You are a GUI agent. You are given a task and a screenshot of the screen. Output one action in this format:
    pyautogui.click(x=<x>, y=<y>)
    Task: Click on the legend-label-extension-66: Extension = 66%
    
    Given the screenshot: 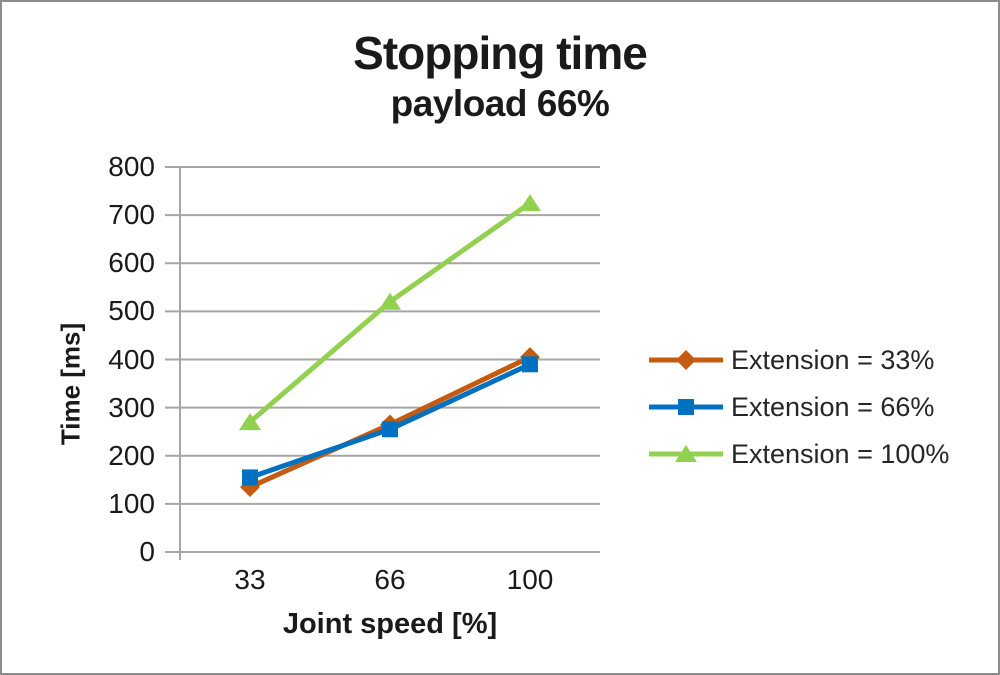 What is the action you would take?
    pyautogui.click(x=833, y=406)
    